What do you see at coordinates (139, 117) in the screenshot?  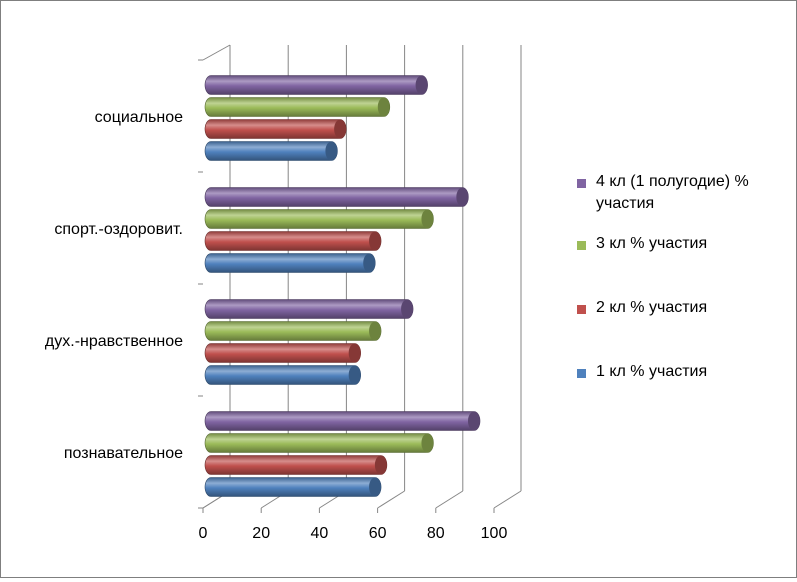 I see `y-tick-label-1: социальное` at bounding box center [139, 117].